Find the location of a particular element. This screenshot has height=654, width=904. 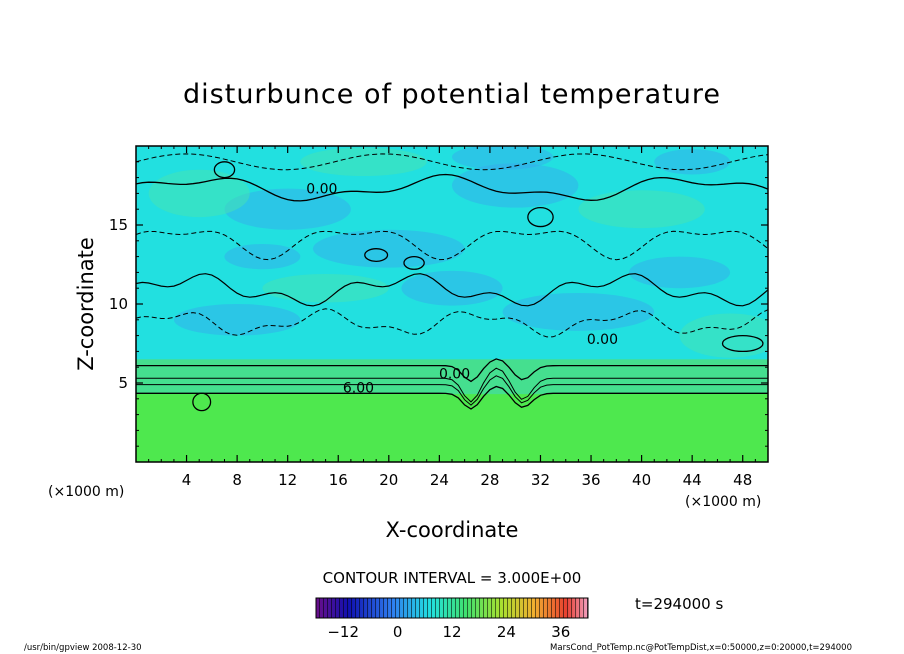

colorbar-tick-label: 12 is located at coordinates (451, 632).